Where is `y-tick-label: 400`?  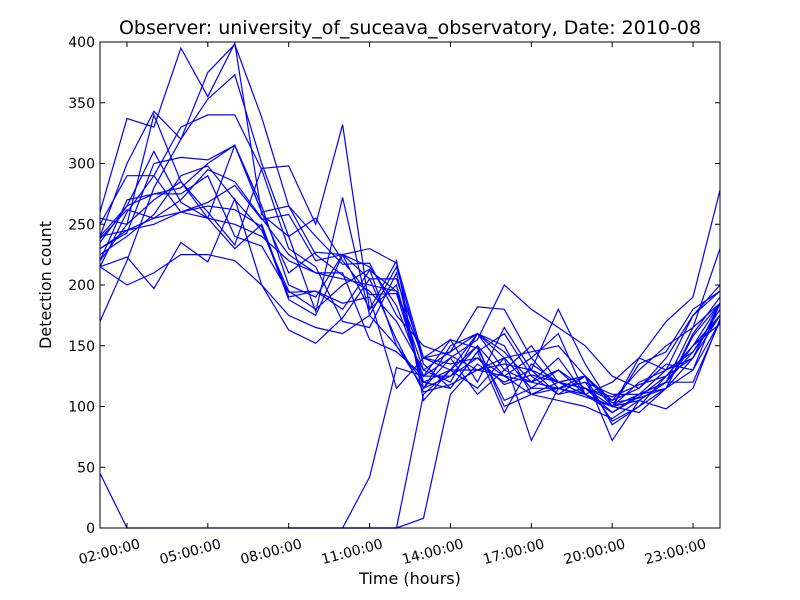 y-tick-label: 400 is located at coordinates (81, 43).